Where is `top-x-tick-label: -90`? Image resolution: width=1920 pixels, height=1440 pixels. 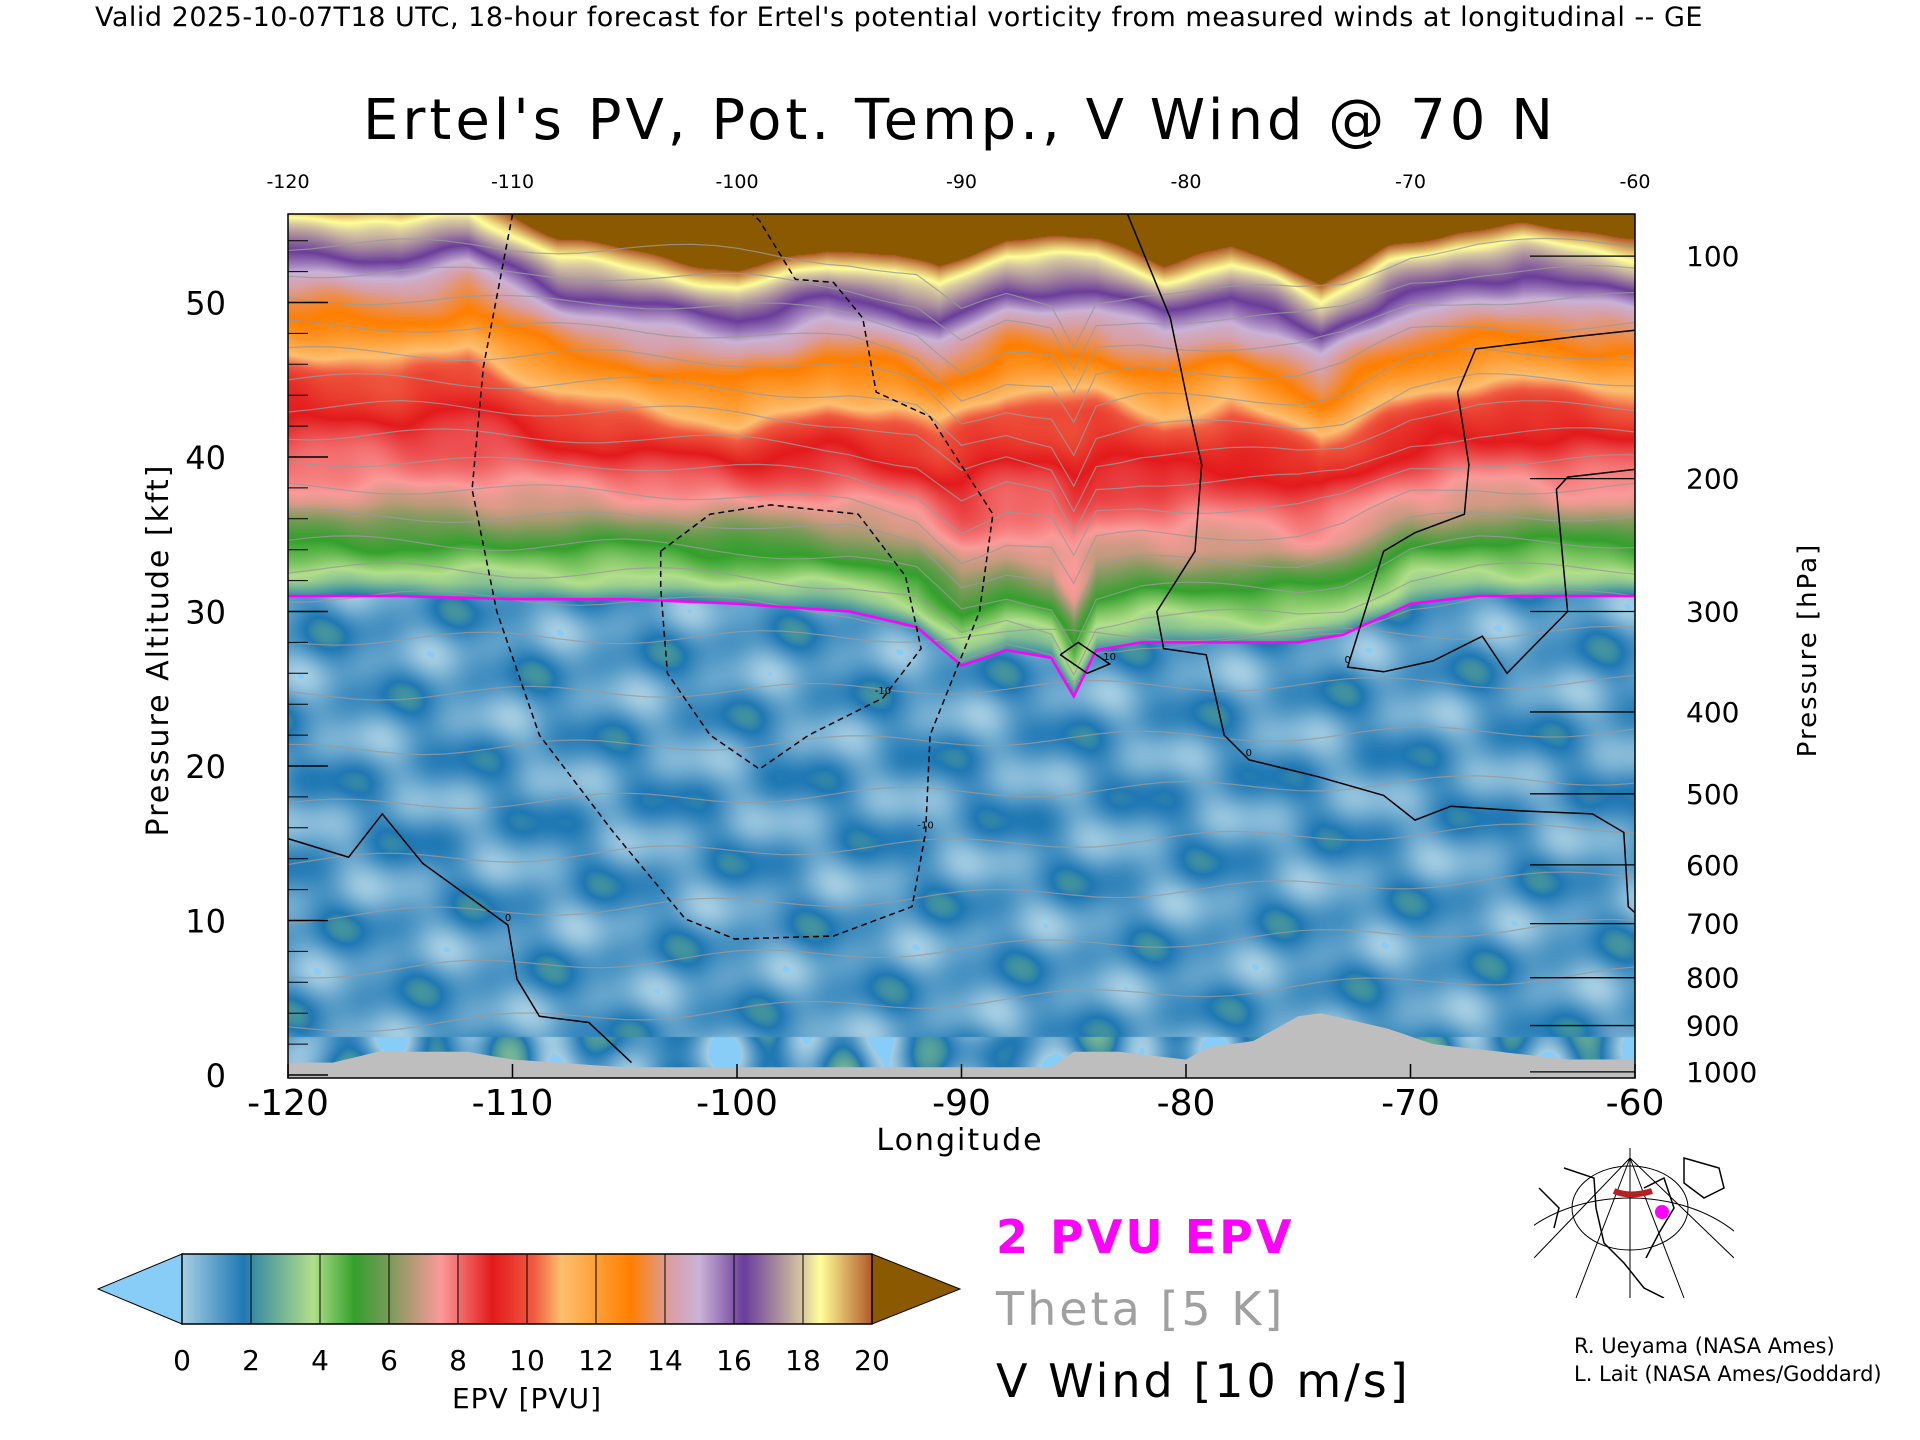
top-x-tick-label: -90 is located at coordinates (961, 182).